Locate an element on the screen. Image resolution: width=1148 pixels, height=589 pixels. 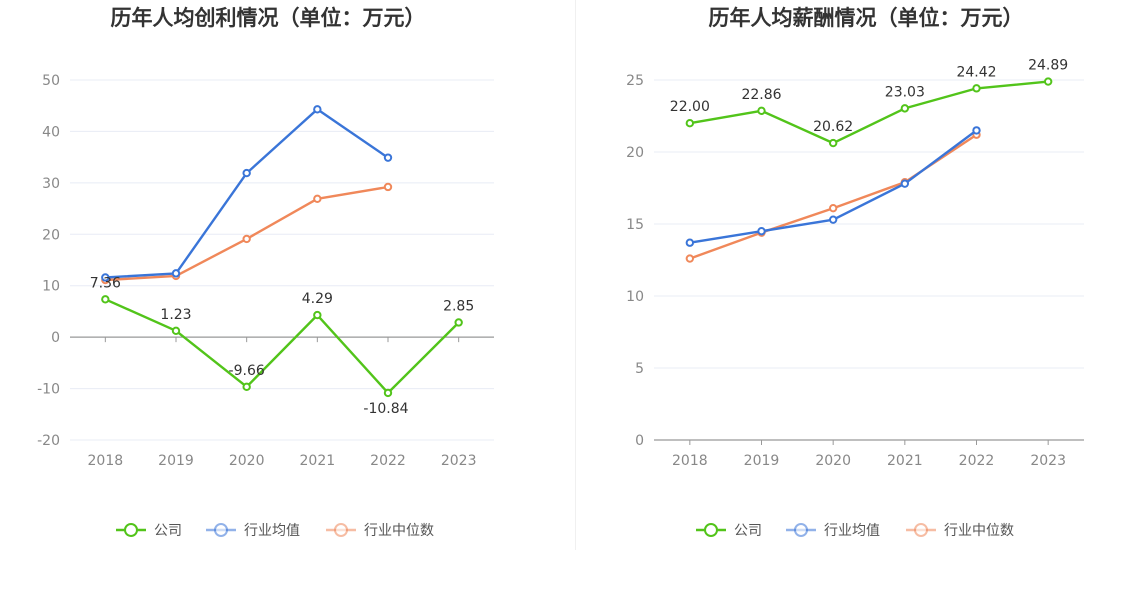
salary-data-label: 20.62 is located at coordinates (833, 127).